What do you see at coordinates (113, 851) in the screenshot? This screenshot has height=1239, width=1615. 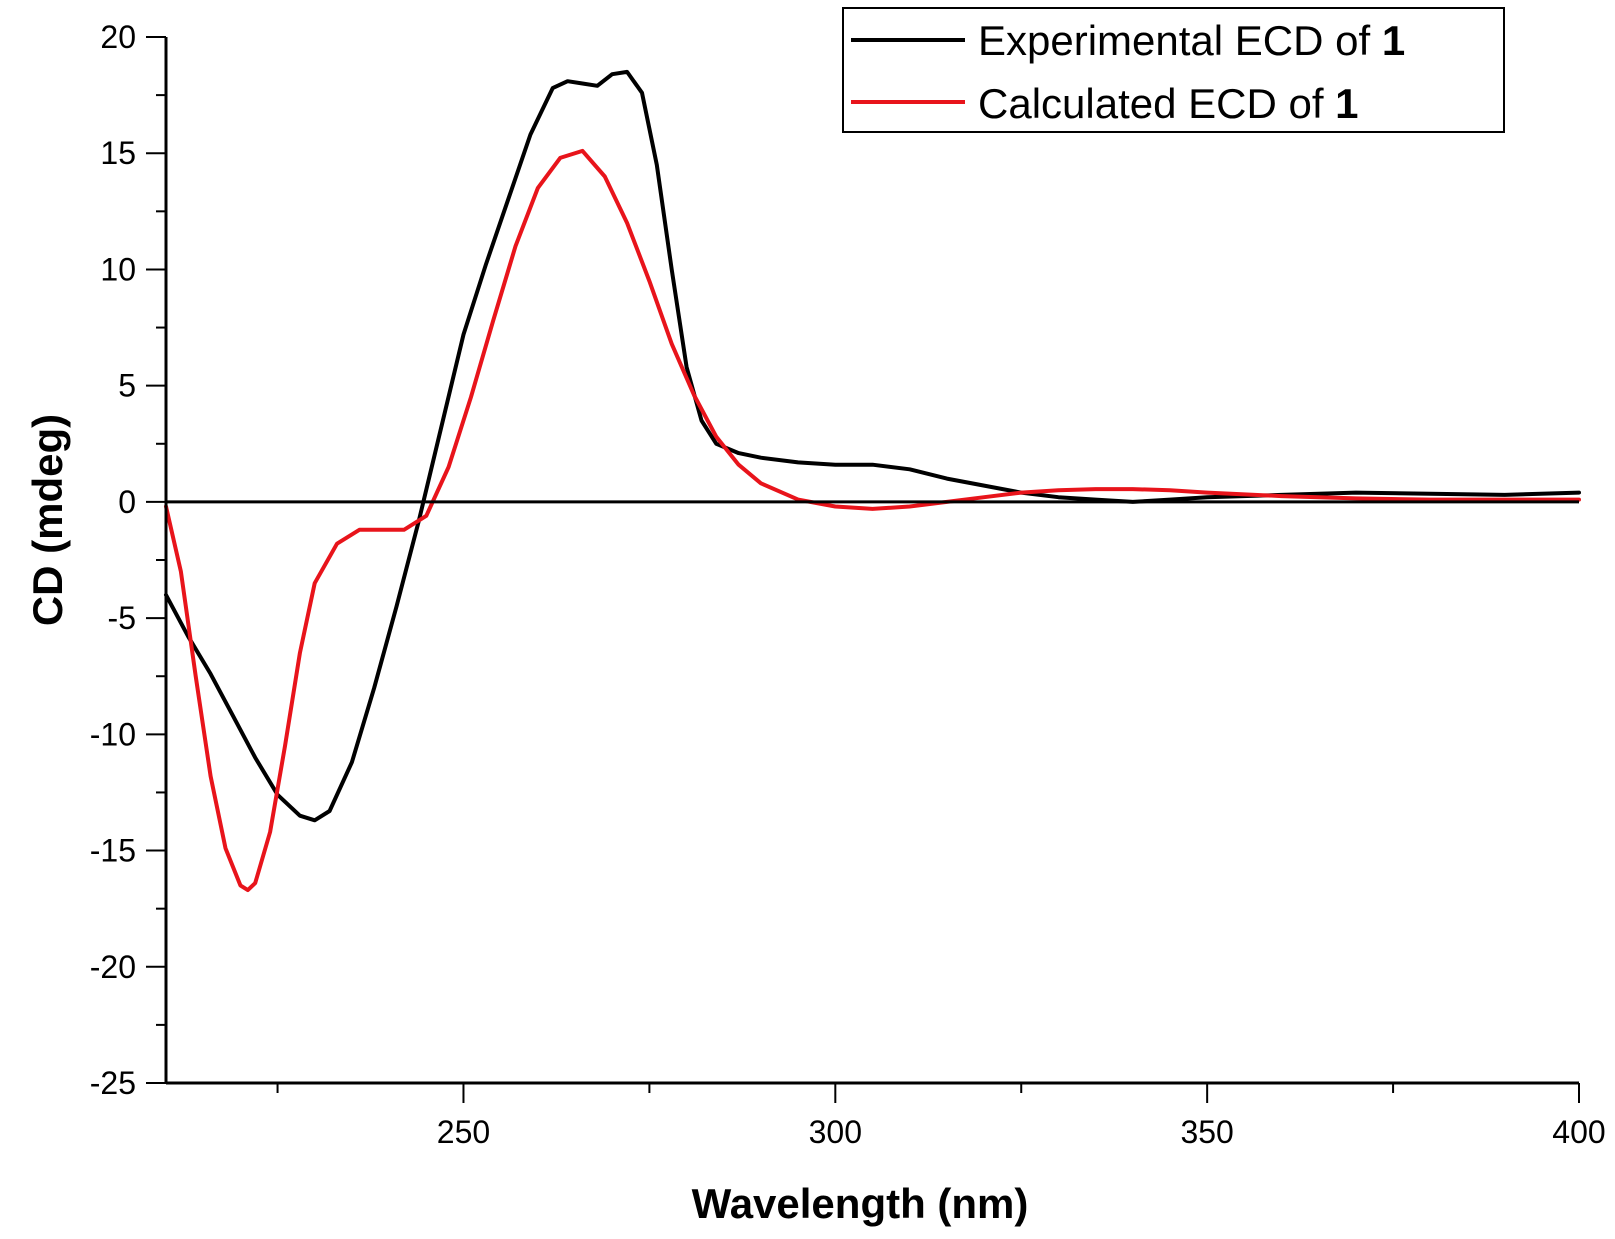 I see `y-tick-label: -15` at bounding box center [113, 851].